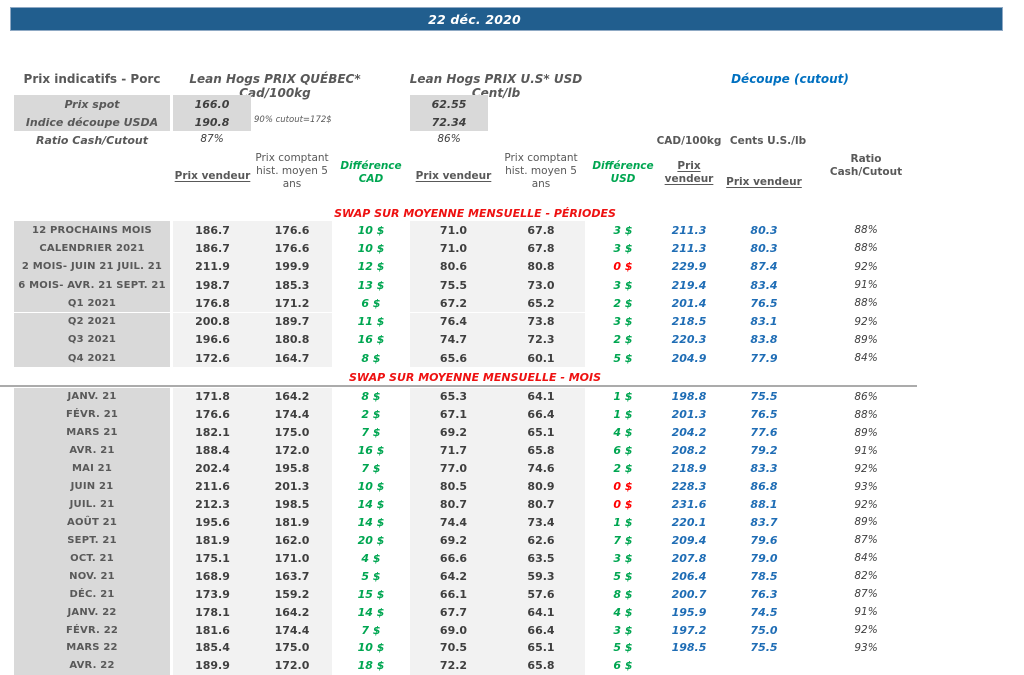 The height and width of the screenshot is (675, 1024). I want to click on cell-label: JANV. 22, so click(92, 612).